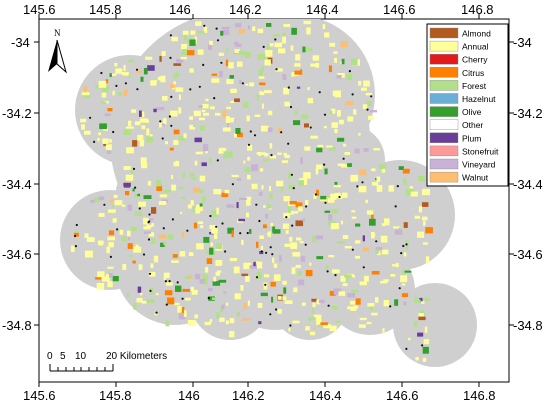  Describe the element at coordinates (444, 138) in the screenshot. I see `legend-swatch-plum` at that location.